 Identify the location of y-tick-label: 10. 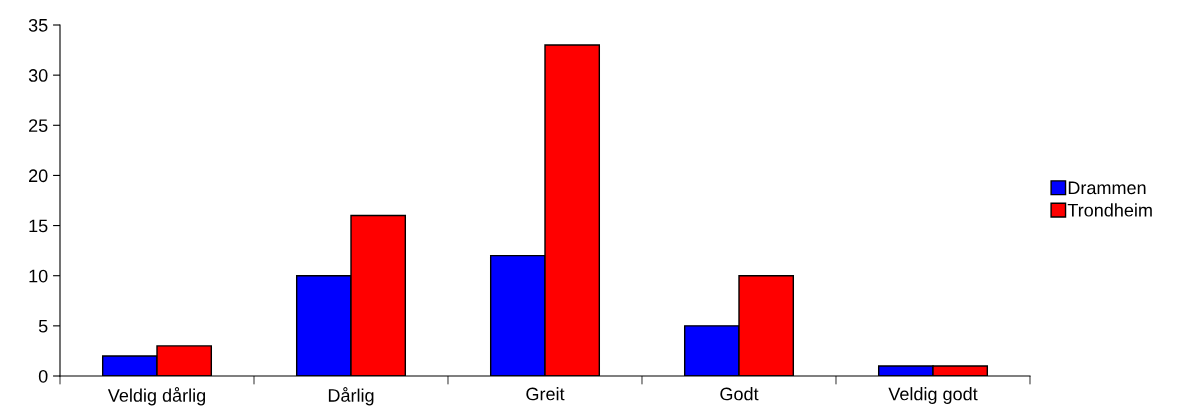
(38, 276).